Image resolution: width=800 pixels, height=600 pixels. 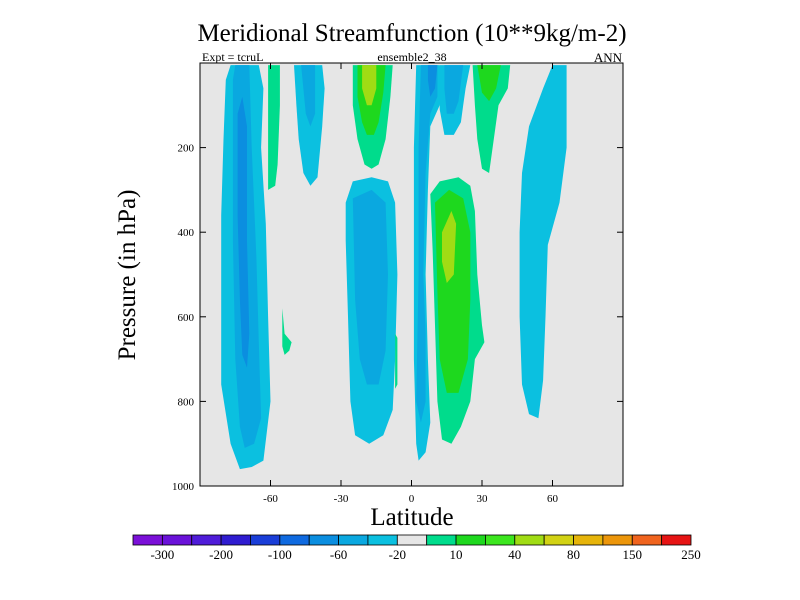 What do you see at coordinates (370, 287) in the screenshot?
I see `contour-sh-lower-cell-mid` at bounding box center [370, 287].